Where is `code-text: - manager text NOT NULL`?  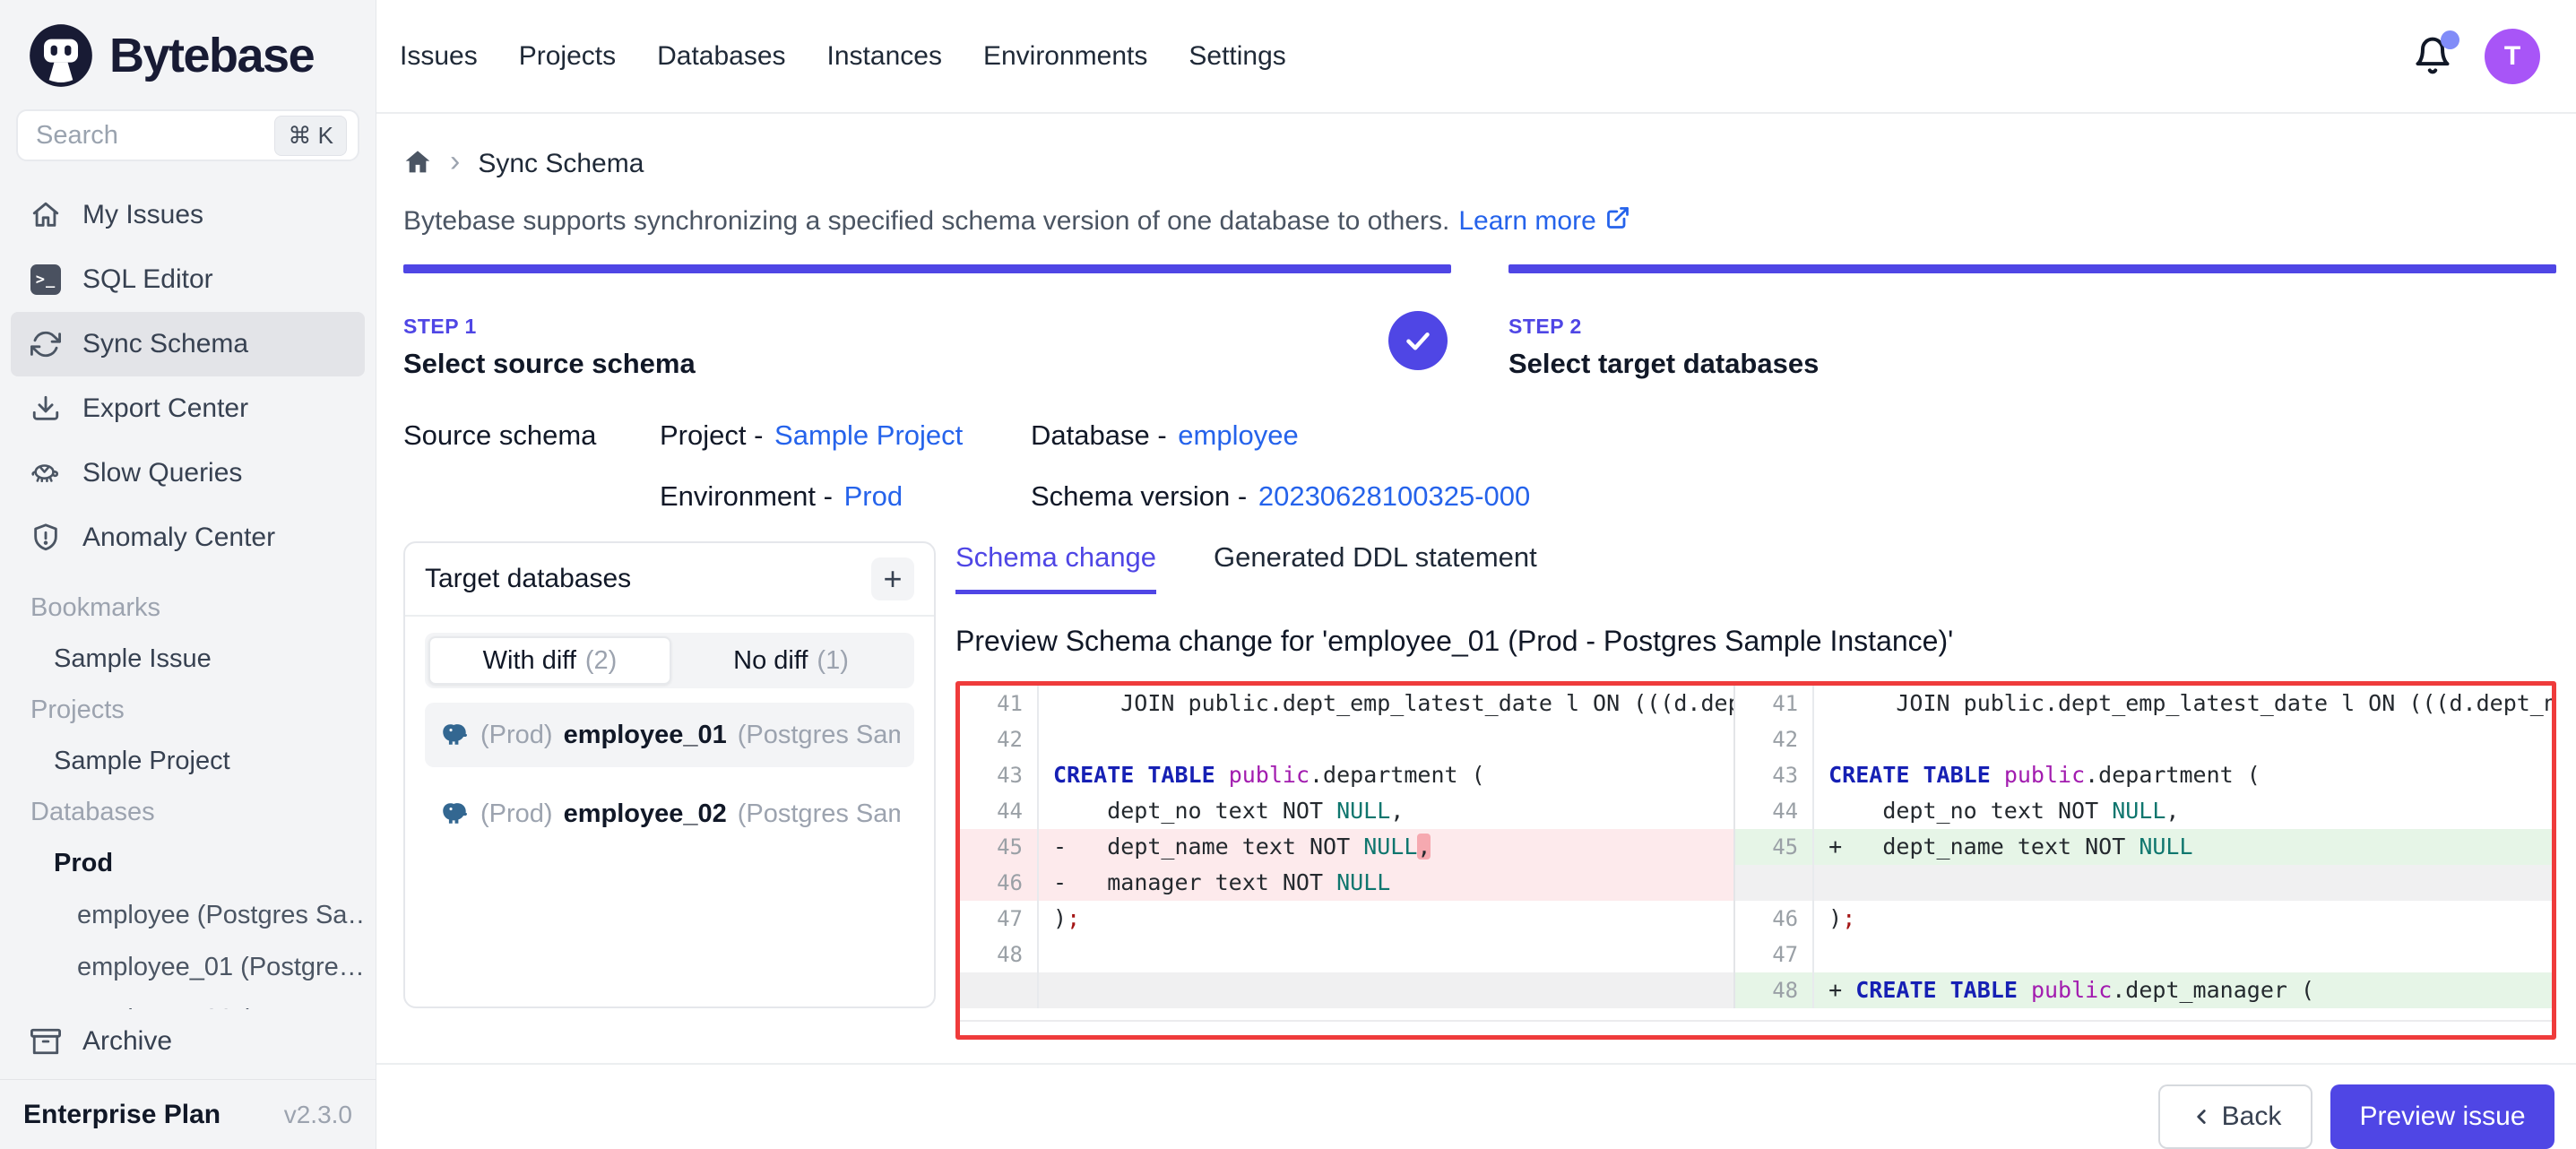 code-text: - manager text NOT NULL is located at coordinates (1222, 882).